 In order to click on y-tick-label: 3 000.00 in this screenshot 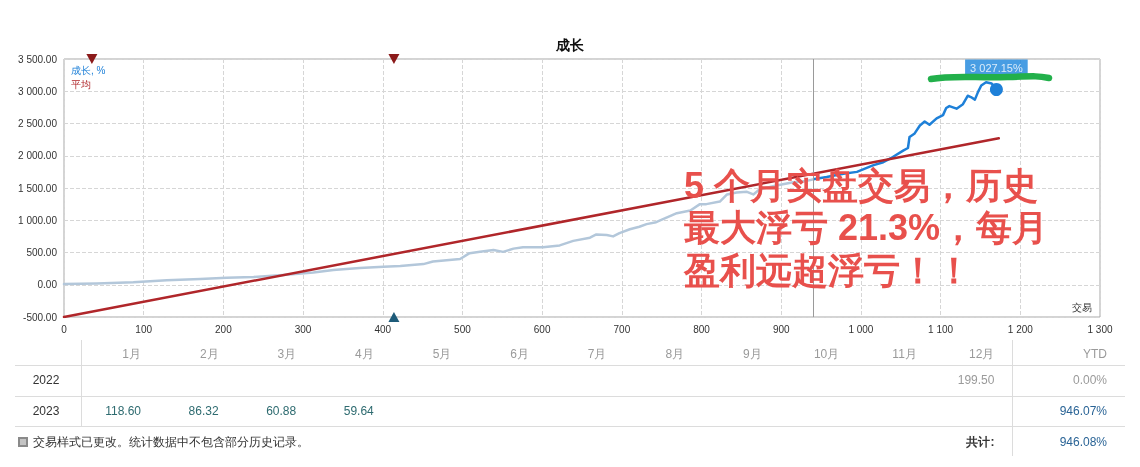, I will do `click(38, 91)`.